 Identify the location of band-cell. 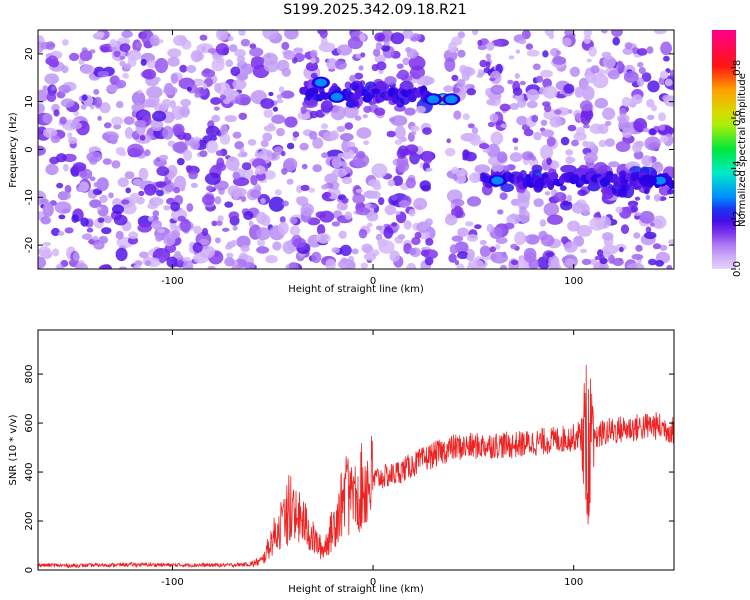
(635, 177).